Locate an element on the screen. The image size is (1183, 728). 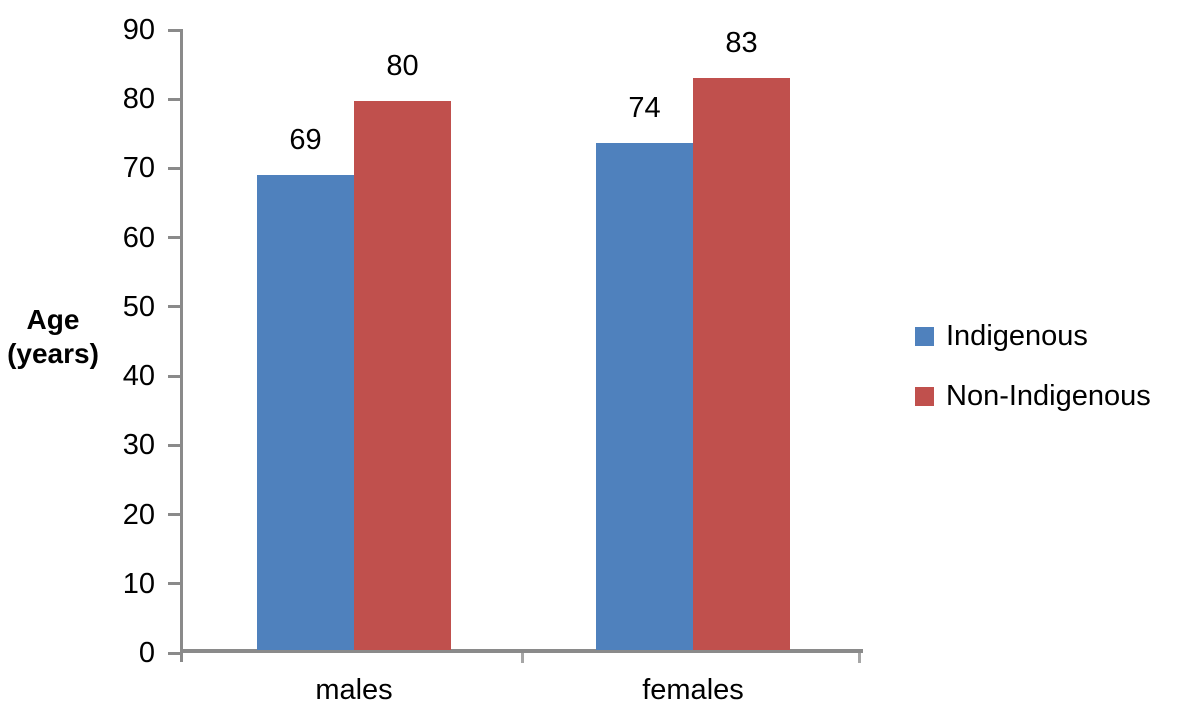
bar-indigenous-males is located at coordinates (305, 412).